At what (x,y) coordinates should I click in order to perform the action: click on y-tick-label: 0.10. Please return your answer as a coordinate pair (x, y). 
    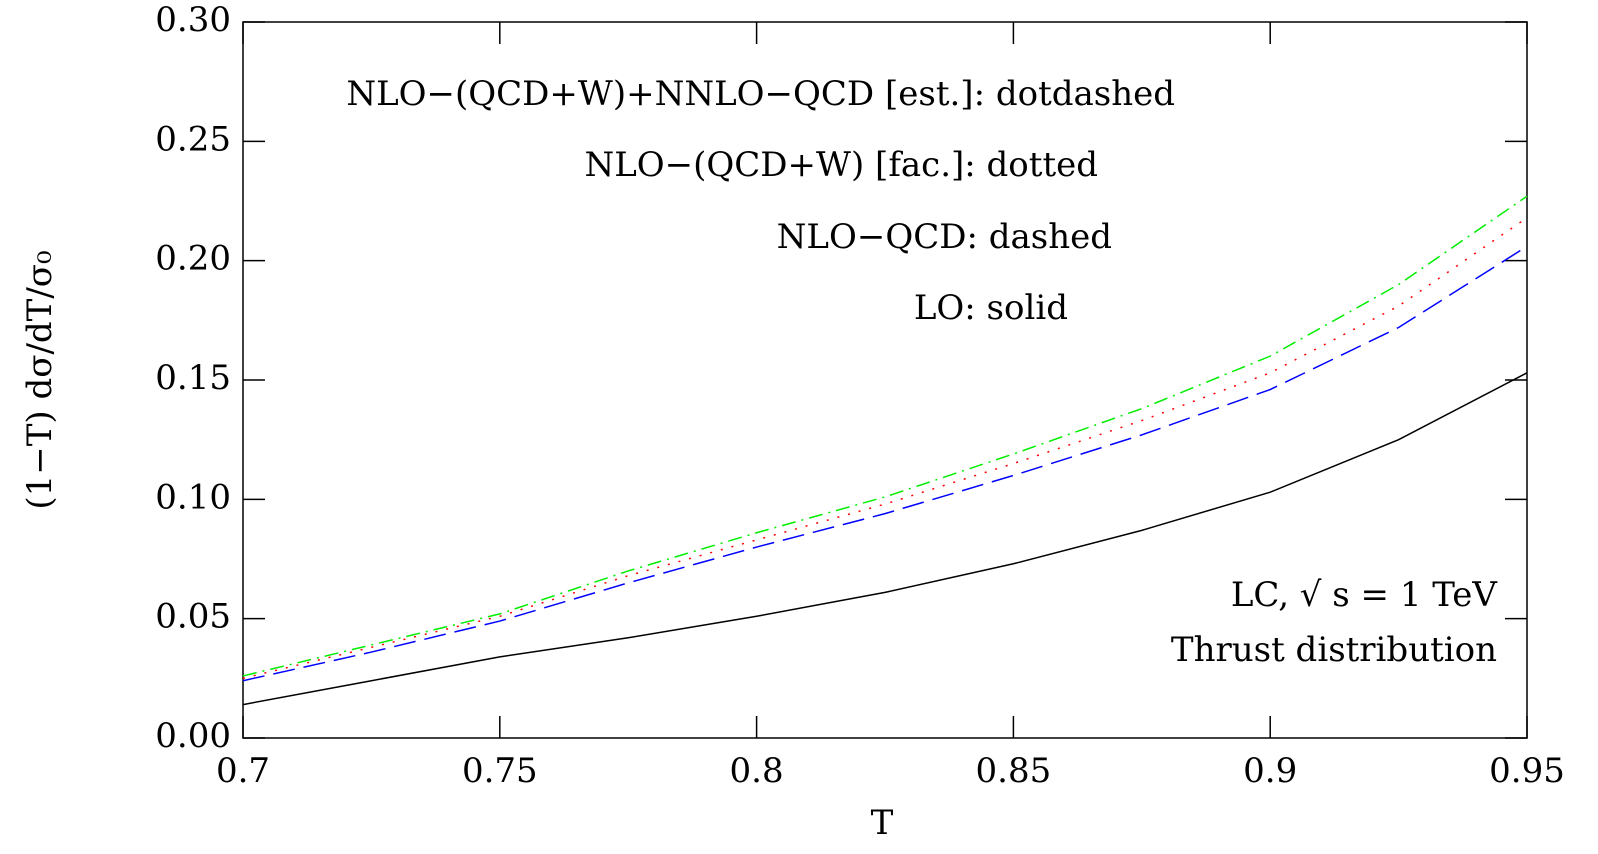
    Looking at the image, I should click on (193, 497).